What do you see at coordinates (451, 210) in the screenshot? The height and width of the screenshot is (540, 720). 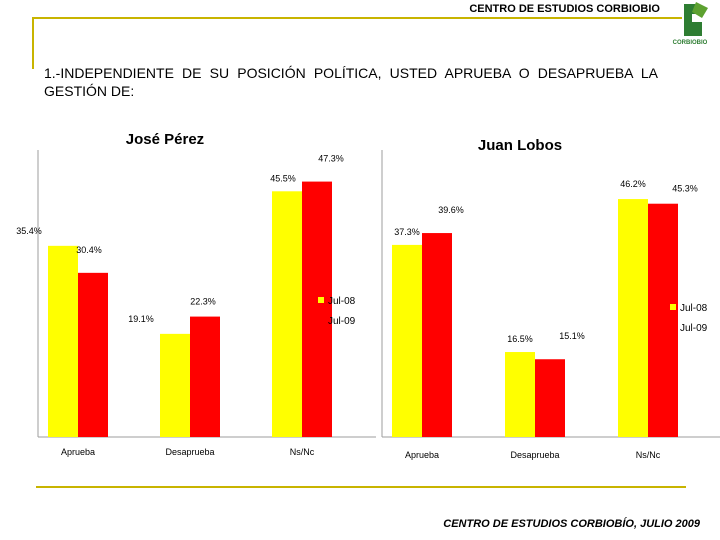 I see `data-label: 39.6%` at bounding box center [451, 210].